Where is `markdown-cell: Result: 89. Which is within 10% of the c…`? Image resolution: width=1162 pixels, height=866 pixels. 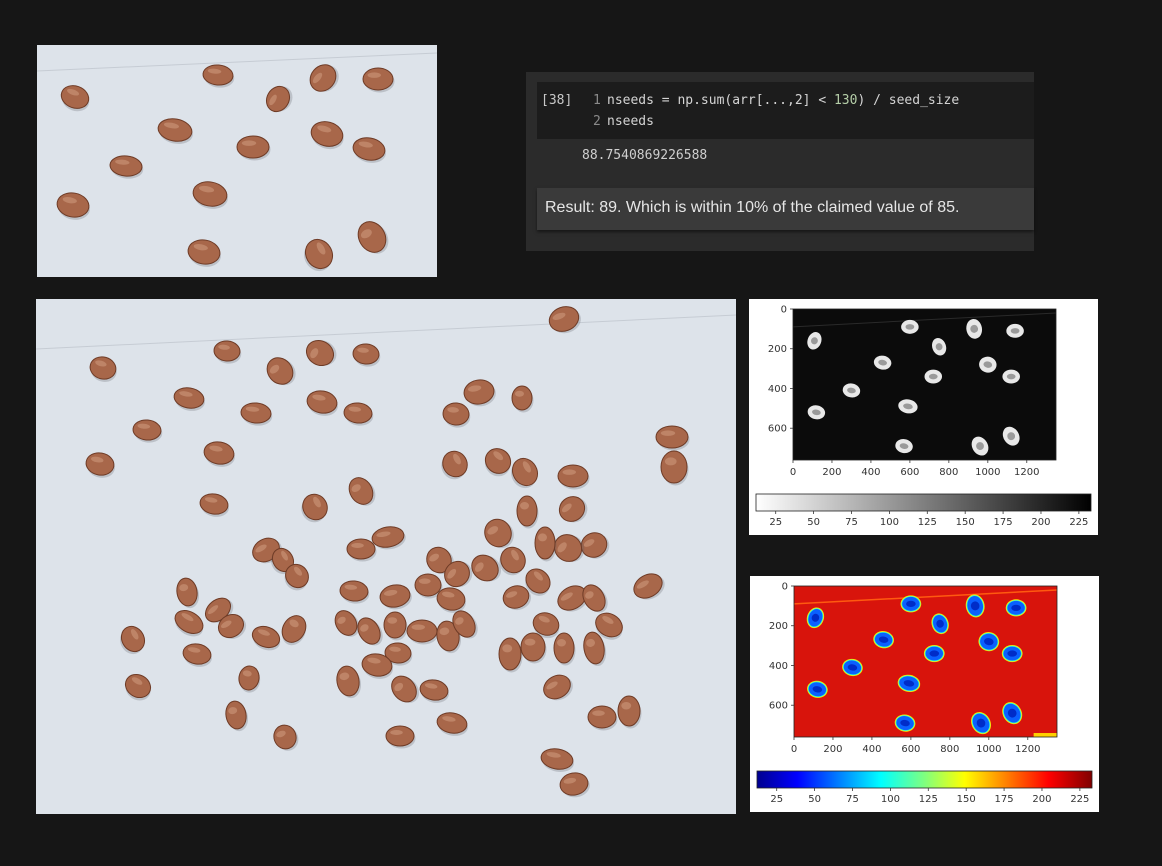
markdown-cell: Result: 89. Which is within 10% of the c… is located at coordinates (785, 209).